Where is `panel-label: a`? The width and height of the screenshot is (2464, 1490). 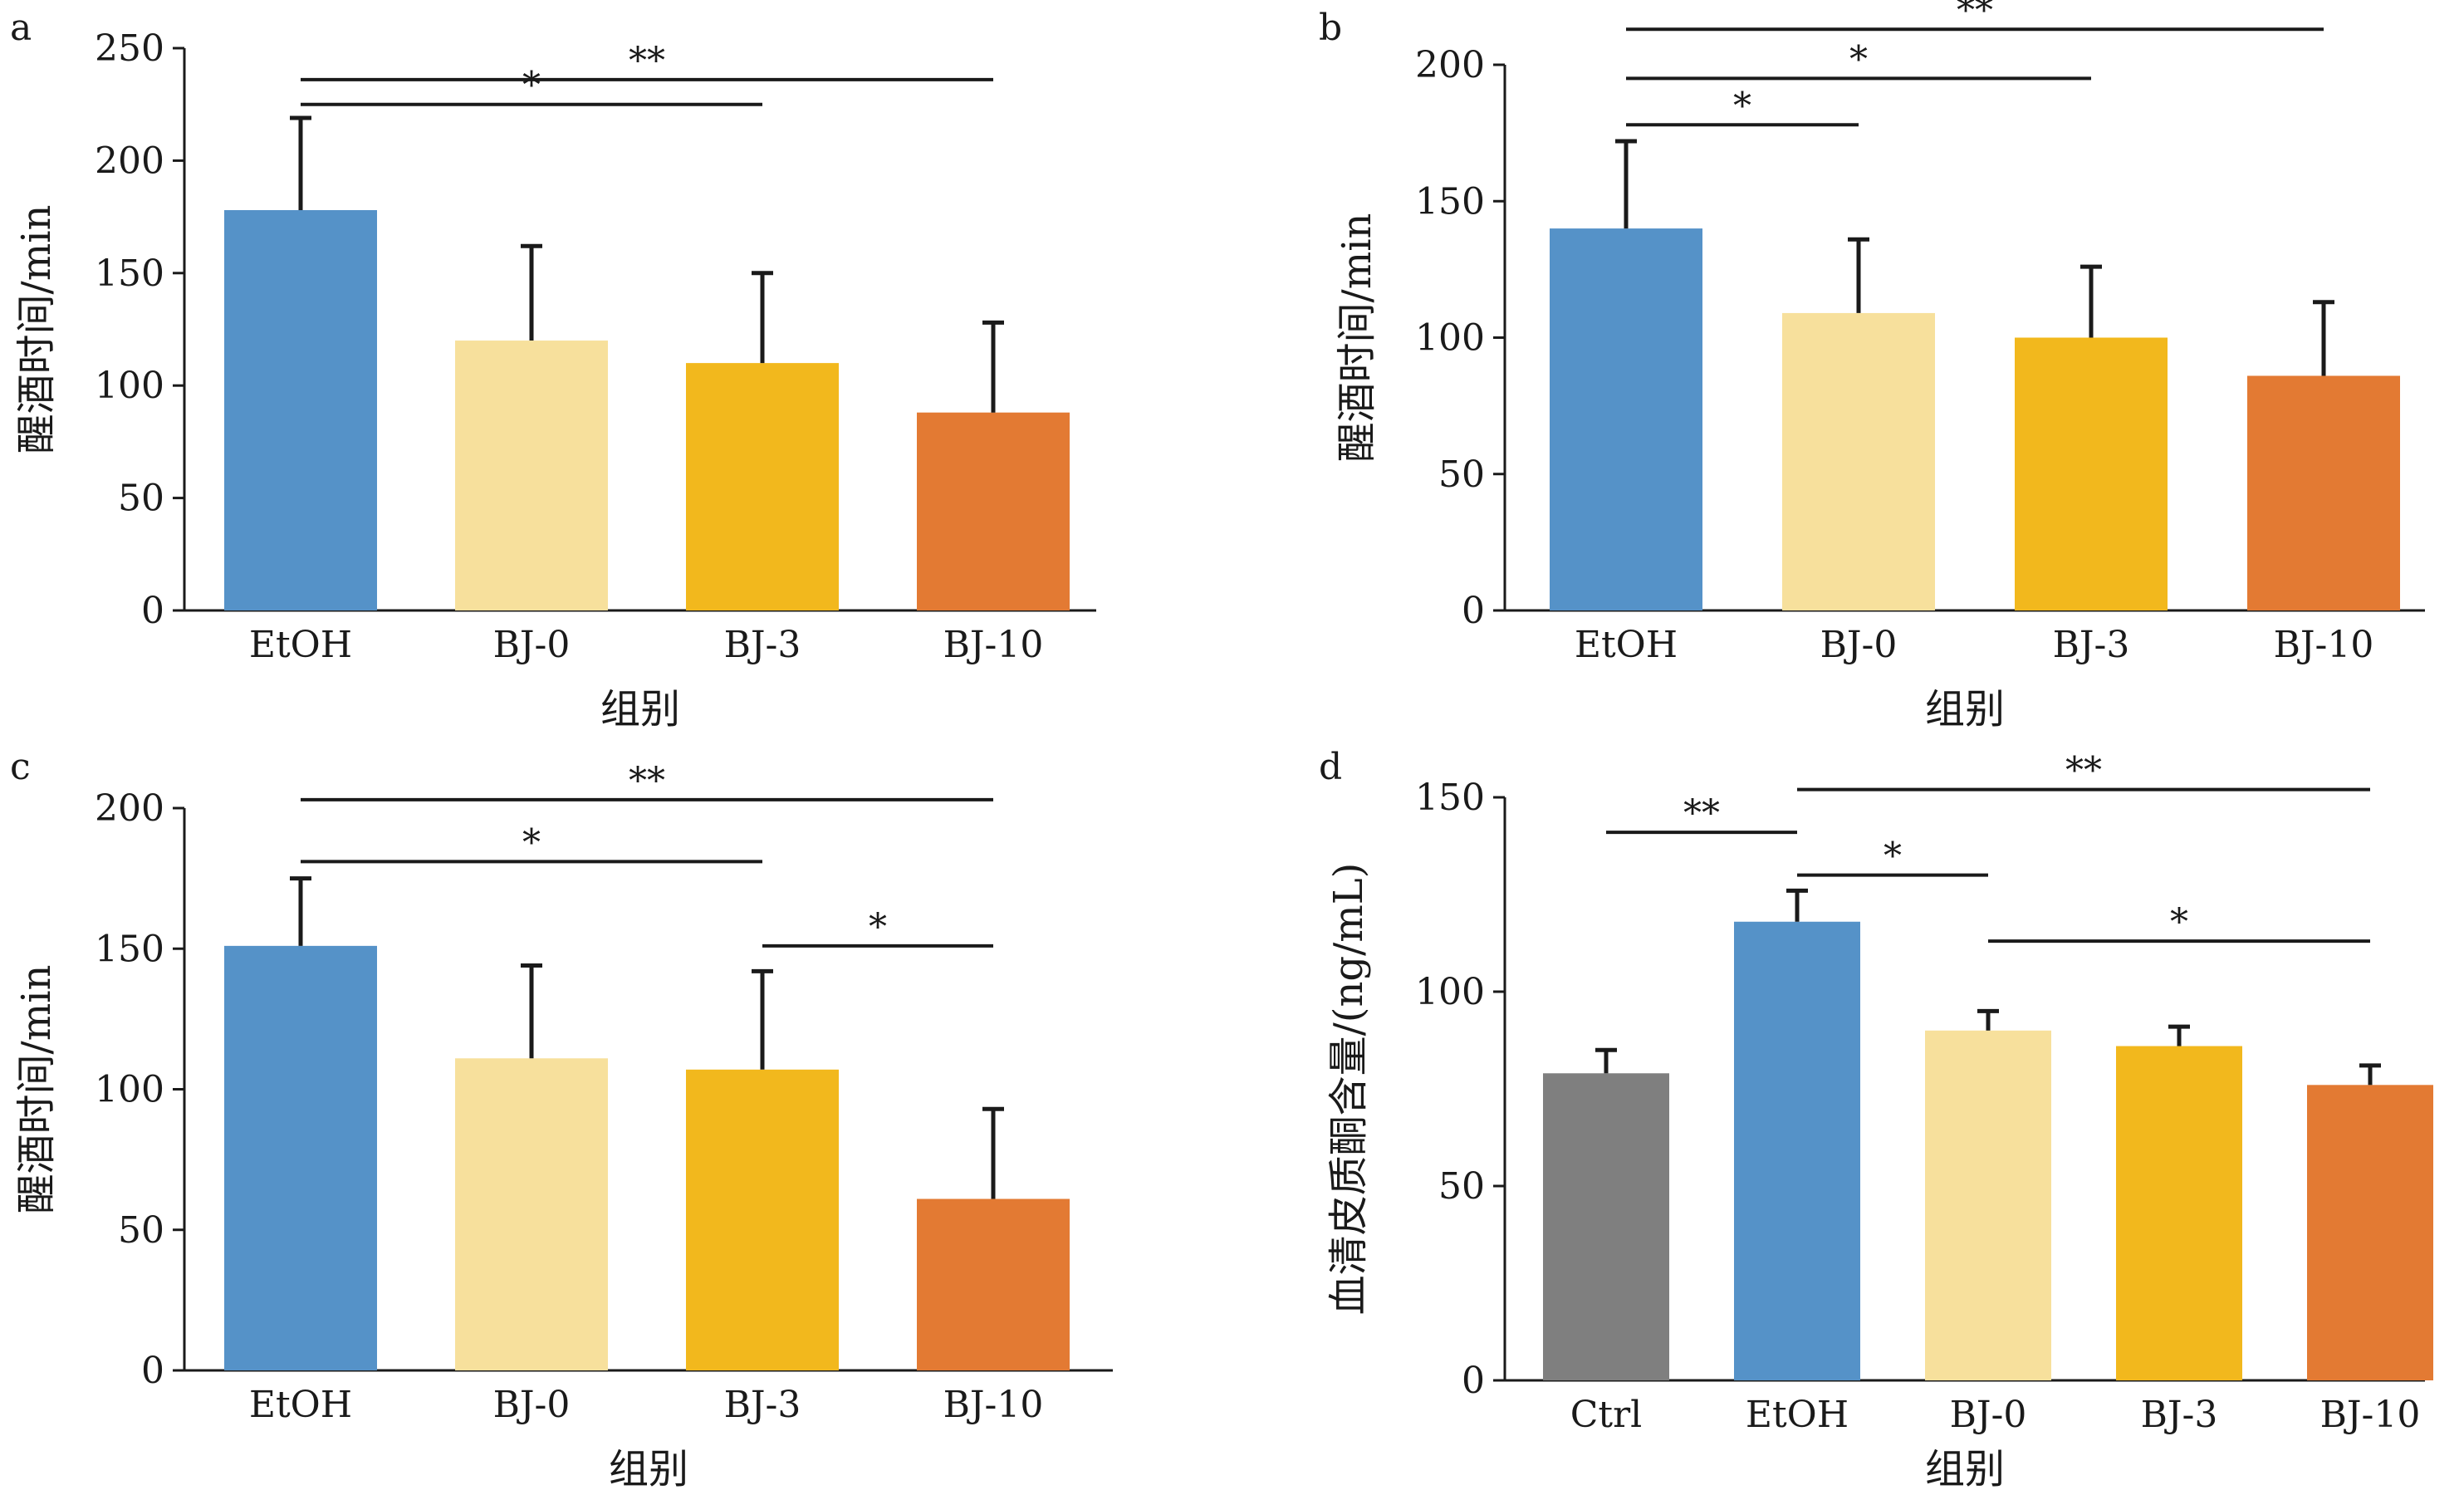
panel-label: a is located at coordinates (21, 28).